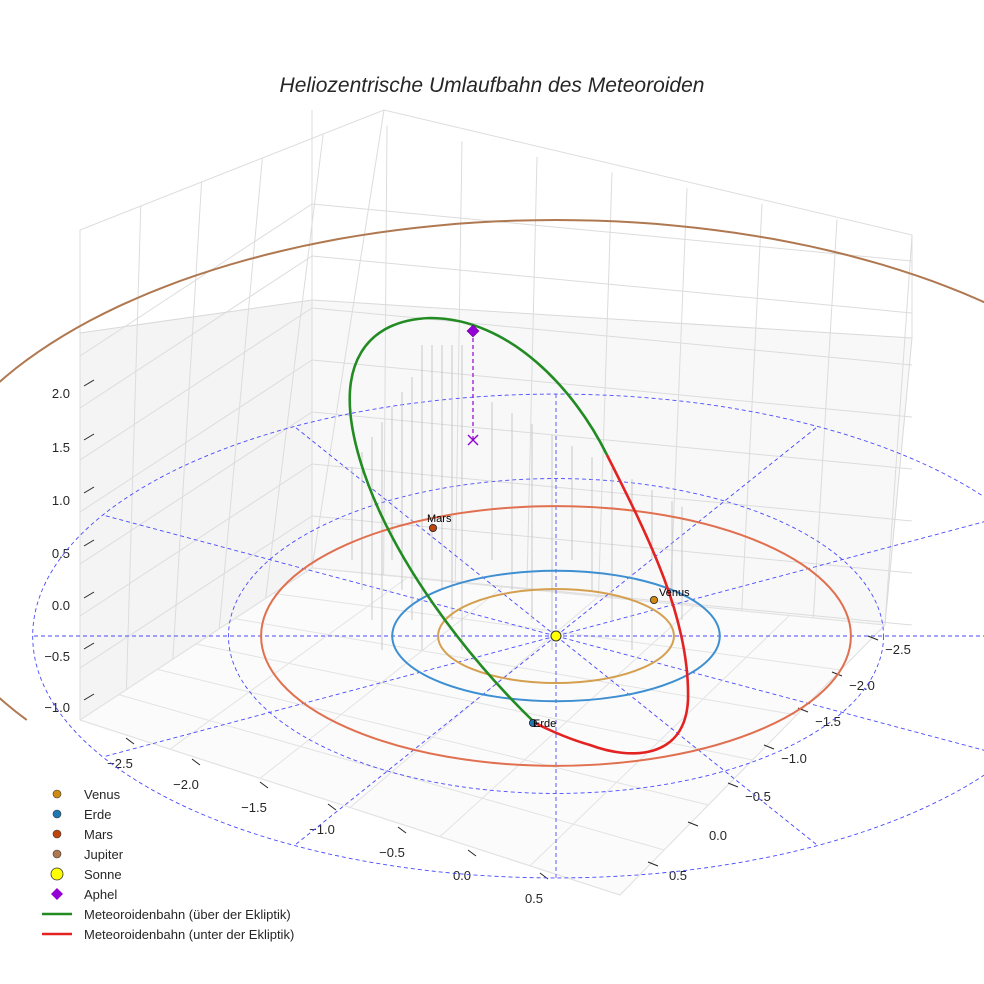 Image resolution: width=984 pixels, height=984 pixels. Describe the element at coordinates (98, 834) in the screenshot. I see `legend-label: Mars` at that location.